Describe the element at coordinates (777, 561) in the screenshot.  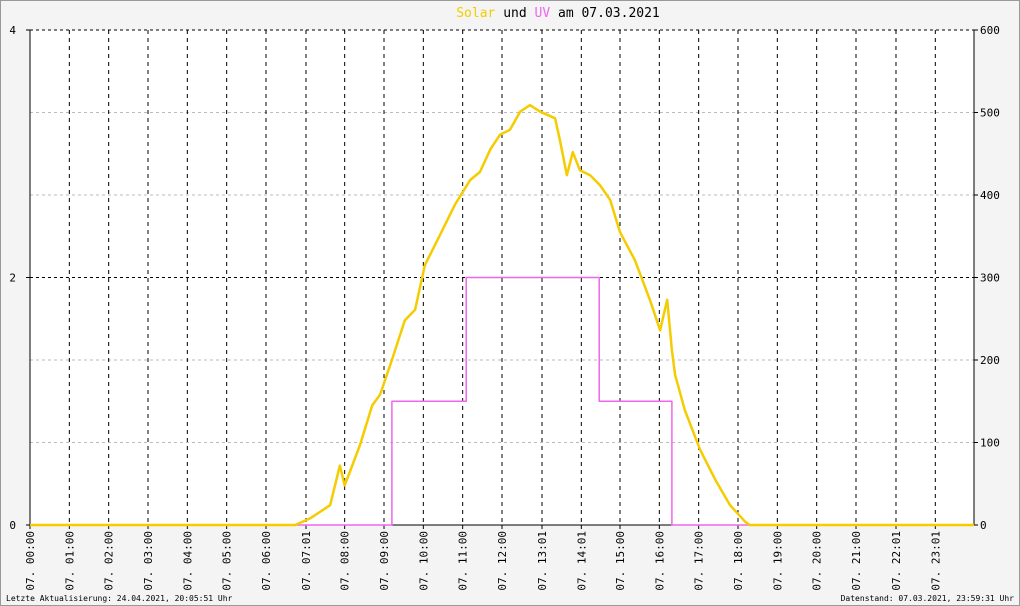
I see `x-tick-label: 07. 19:00` at that location.